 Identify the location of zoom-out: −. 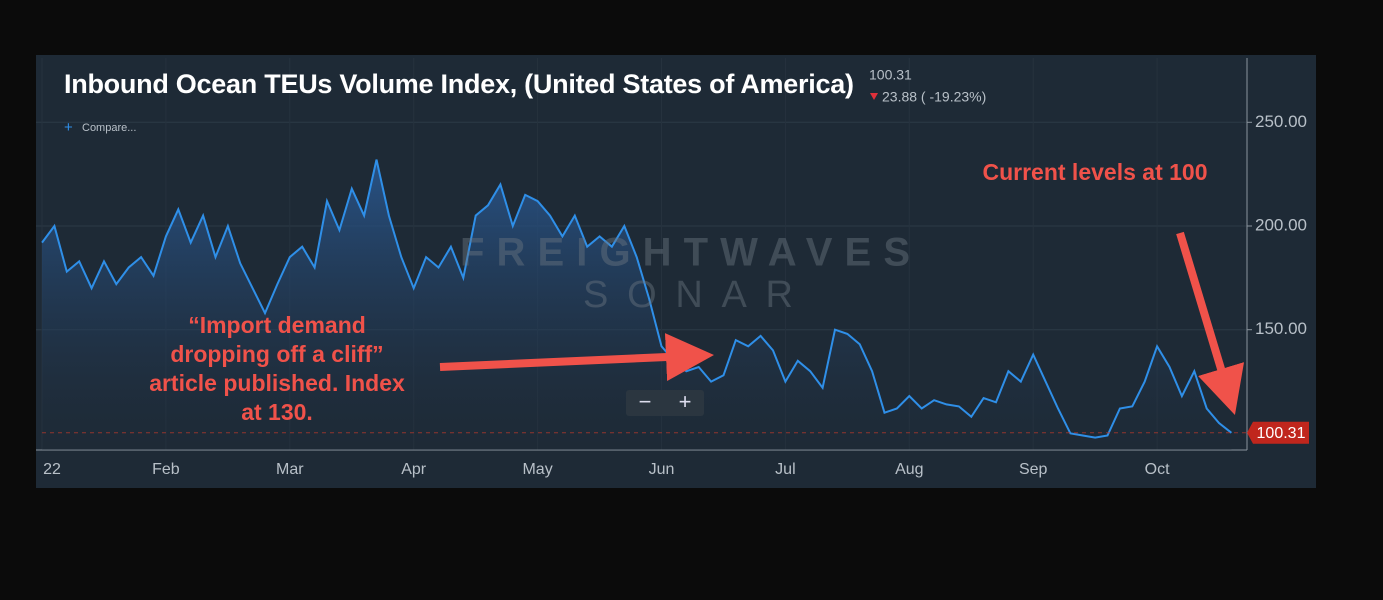
(645, 401).